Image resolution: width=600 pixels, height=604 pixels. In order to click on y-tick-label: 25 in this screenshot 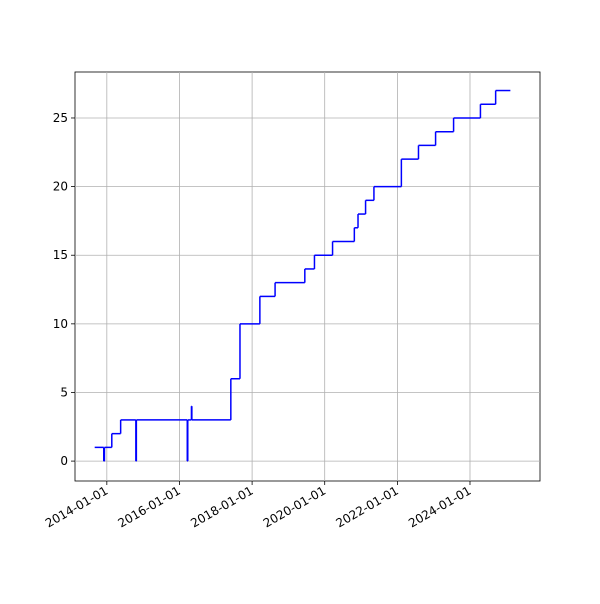, I will do `click(60, 118)`.